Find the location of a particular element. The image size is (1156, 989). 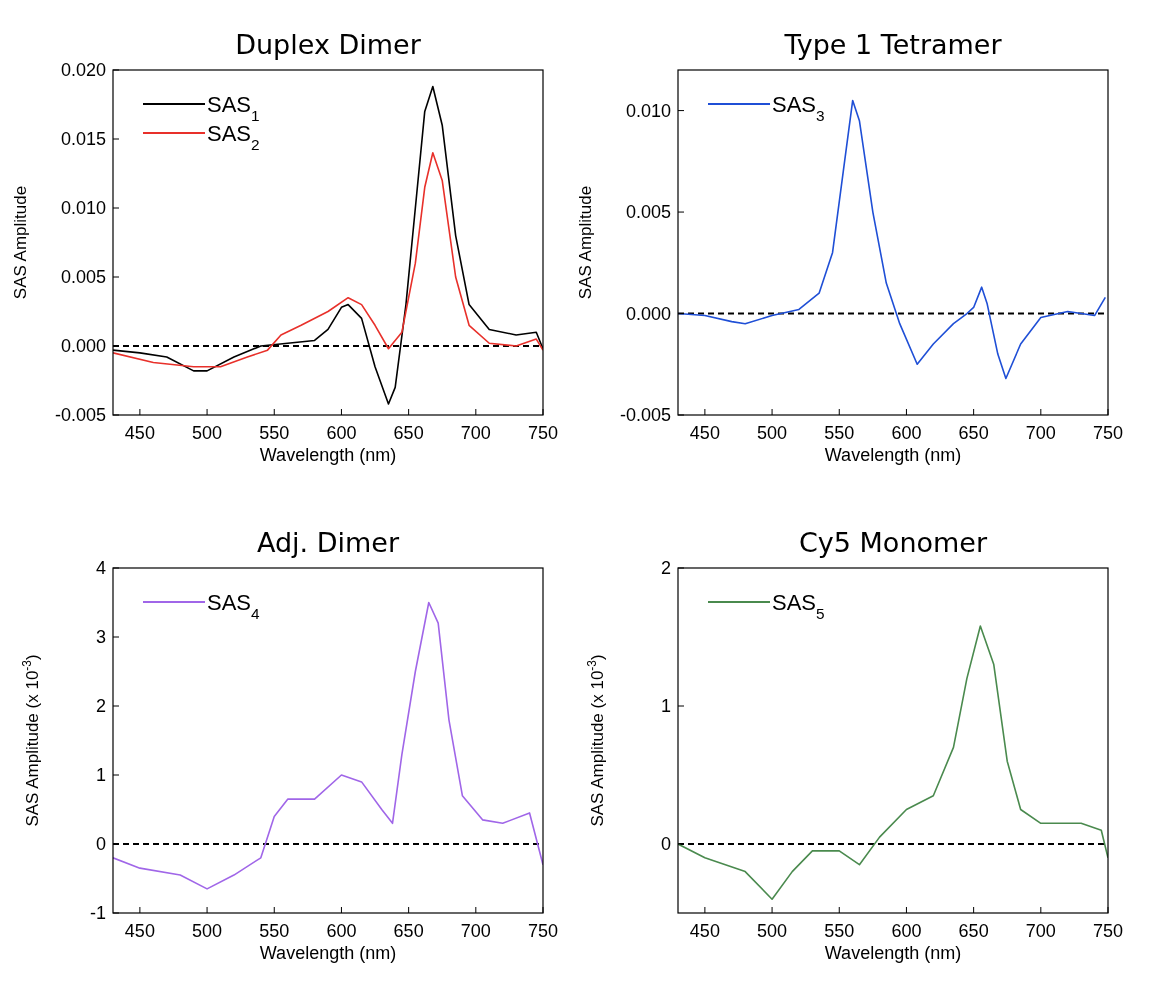

y-tick-label: 3 is located at coordinates (100, 637).